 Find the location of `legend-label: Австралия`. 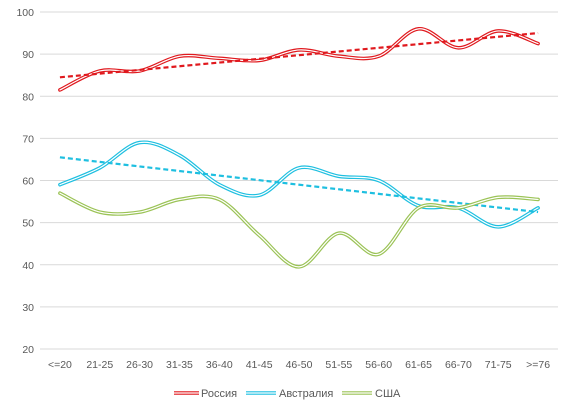

legend-label: Австралия is located at coordinates (306, 394).